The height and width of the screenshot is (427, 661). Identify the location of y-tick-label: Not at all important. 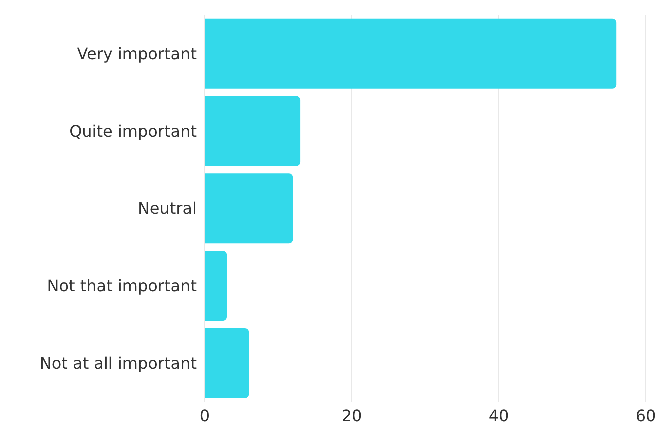
(118, 363).